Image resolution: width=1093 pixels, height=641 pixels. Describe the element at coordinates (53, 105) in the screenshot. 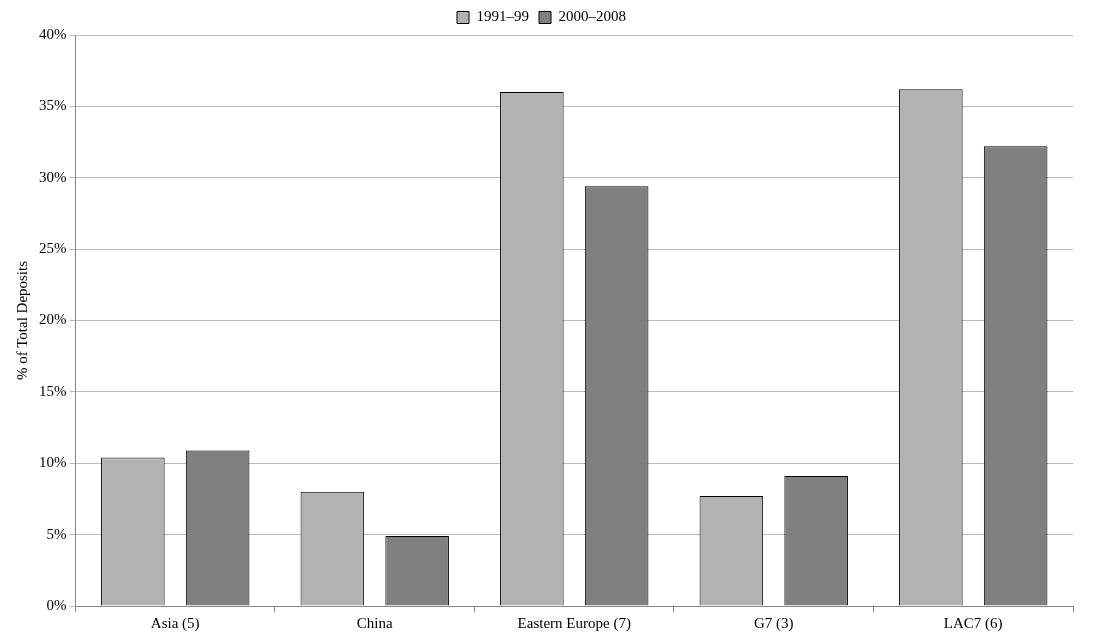

I see `y-tick-label: 35%` at that location.